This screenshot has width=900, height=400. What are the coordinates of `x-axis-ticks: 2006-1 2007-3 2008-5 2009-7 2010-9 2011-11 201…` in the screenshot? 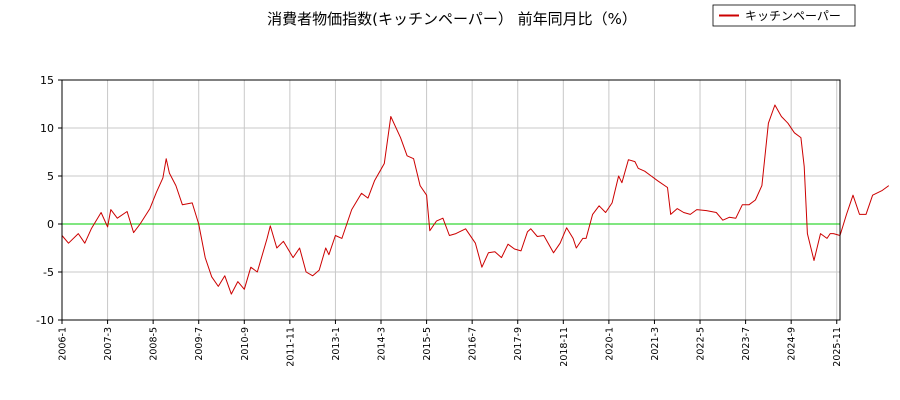 It's located at (450, 343).